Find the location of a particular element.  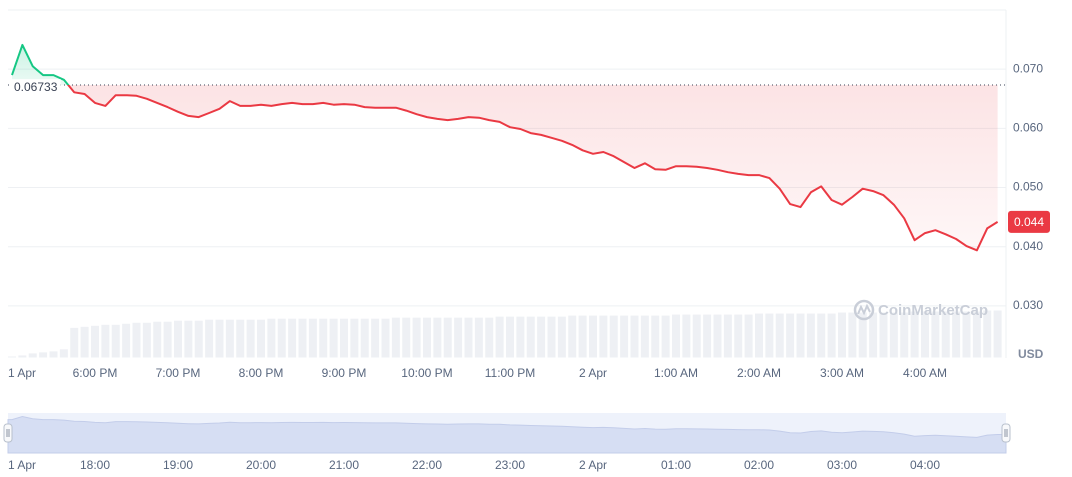

x-tick-label: 6:00 PM is located at coordinates (95, 373).